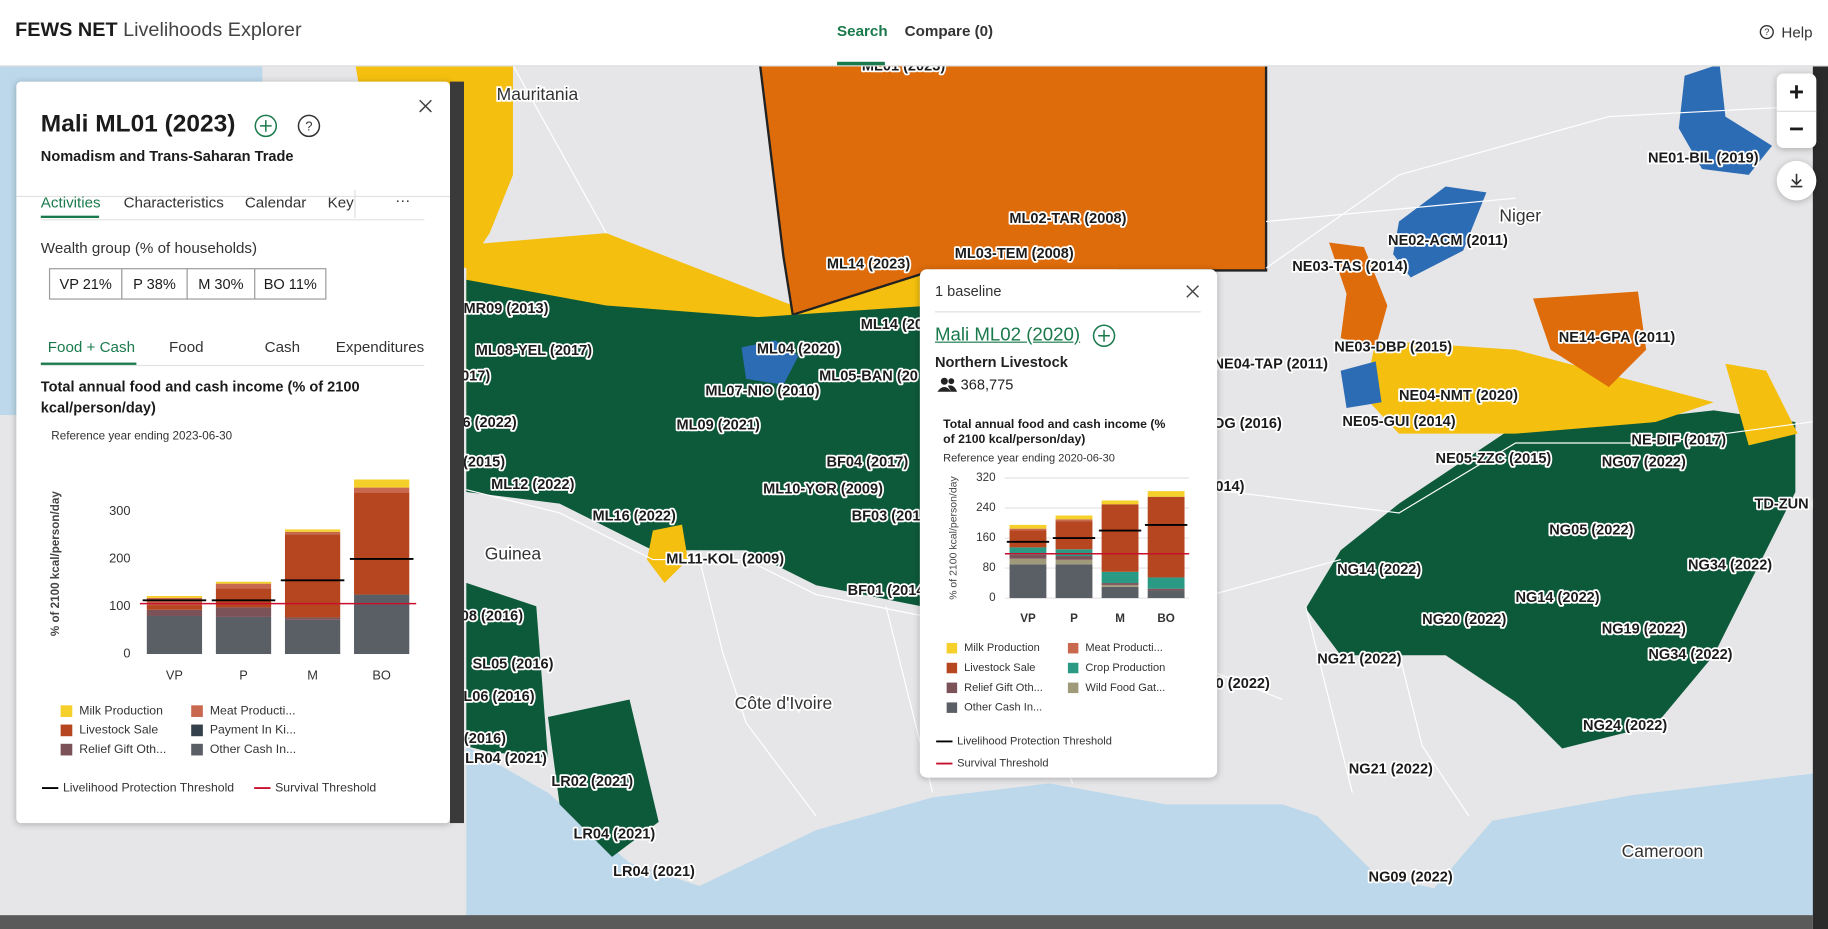 This screenshot has width=1828, height=929. I want to click on legend-label: Survival Threshold, so click(325, 787).